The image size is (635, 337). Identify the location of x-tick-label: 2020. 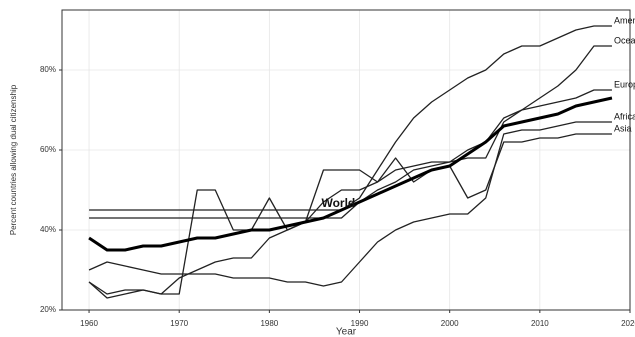
(628, 323).